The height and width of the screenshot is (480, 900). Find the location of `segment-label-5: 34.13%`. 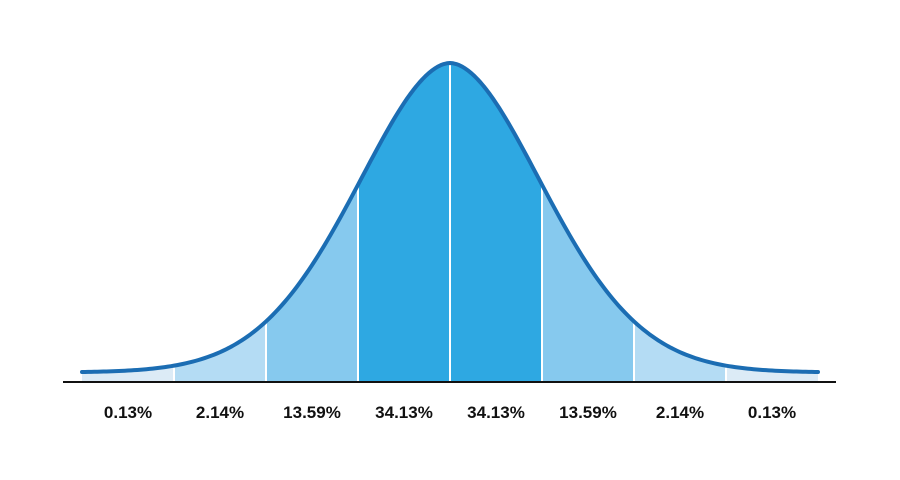

segment-label-5: 34.13% is located at coordinates (496, 412).